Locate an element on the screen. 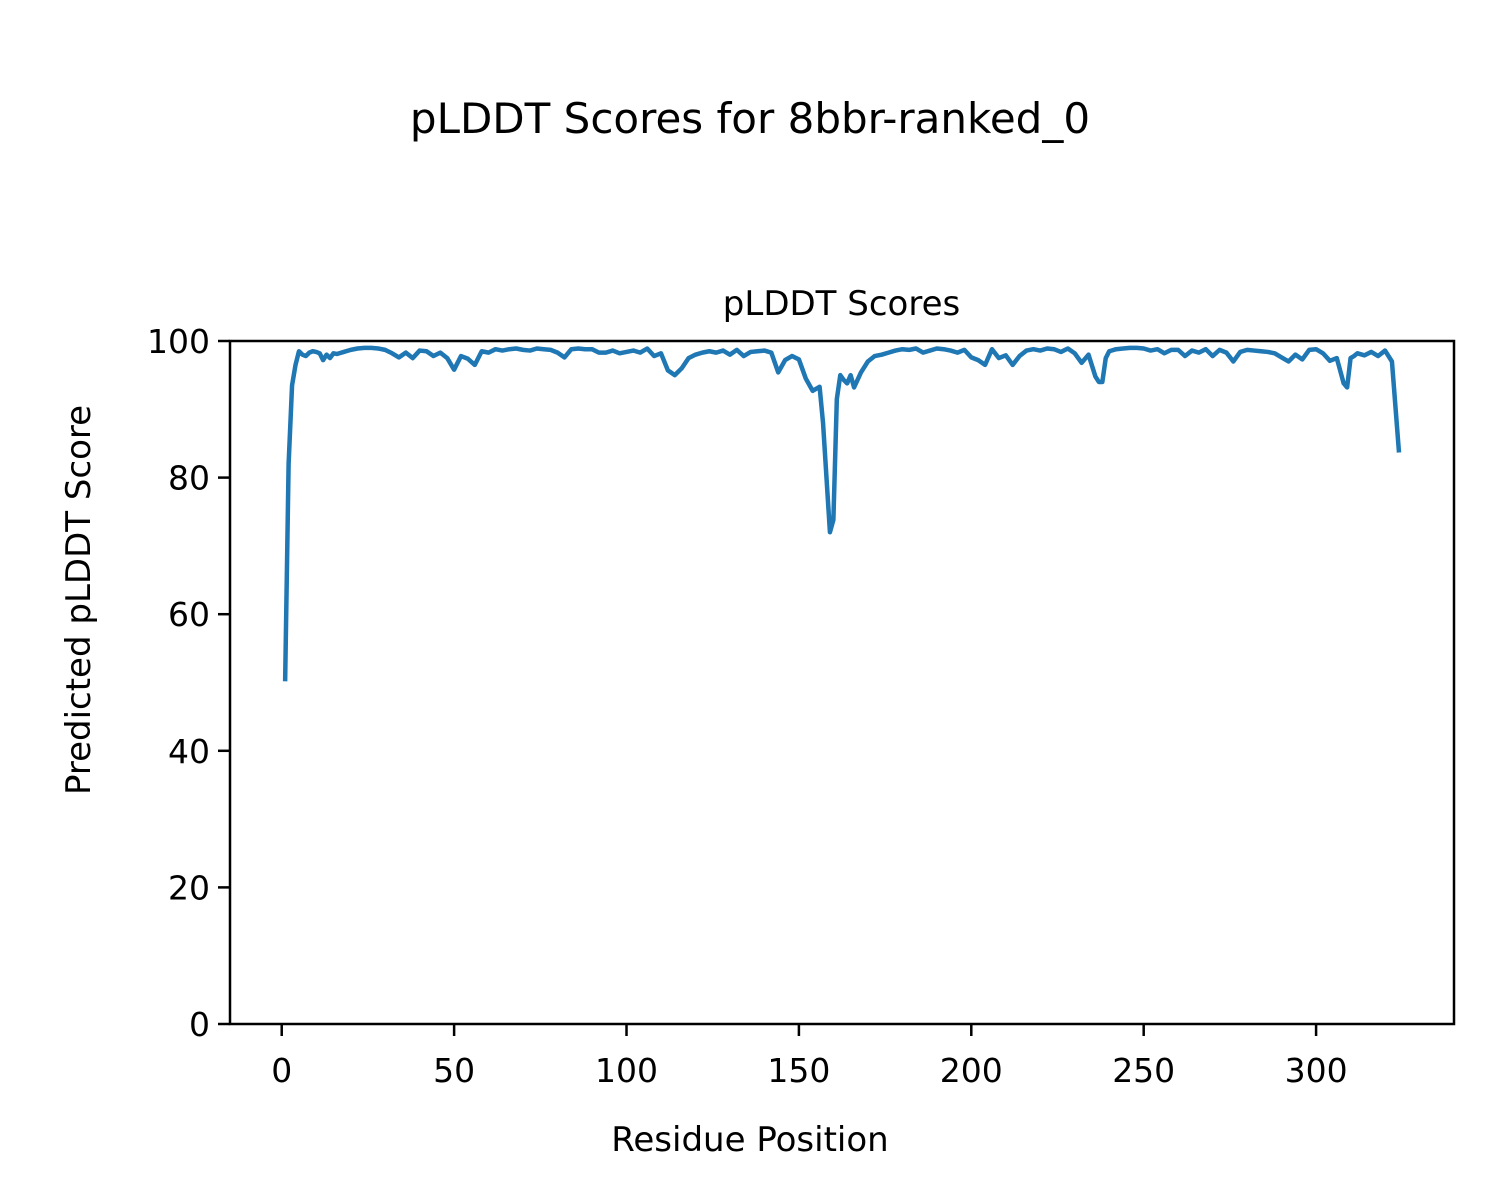  y-tick-label: 20 is located at coordinates (189, 887).